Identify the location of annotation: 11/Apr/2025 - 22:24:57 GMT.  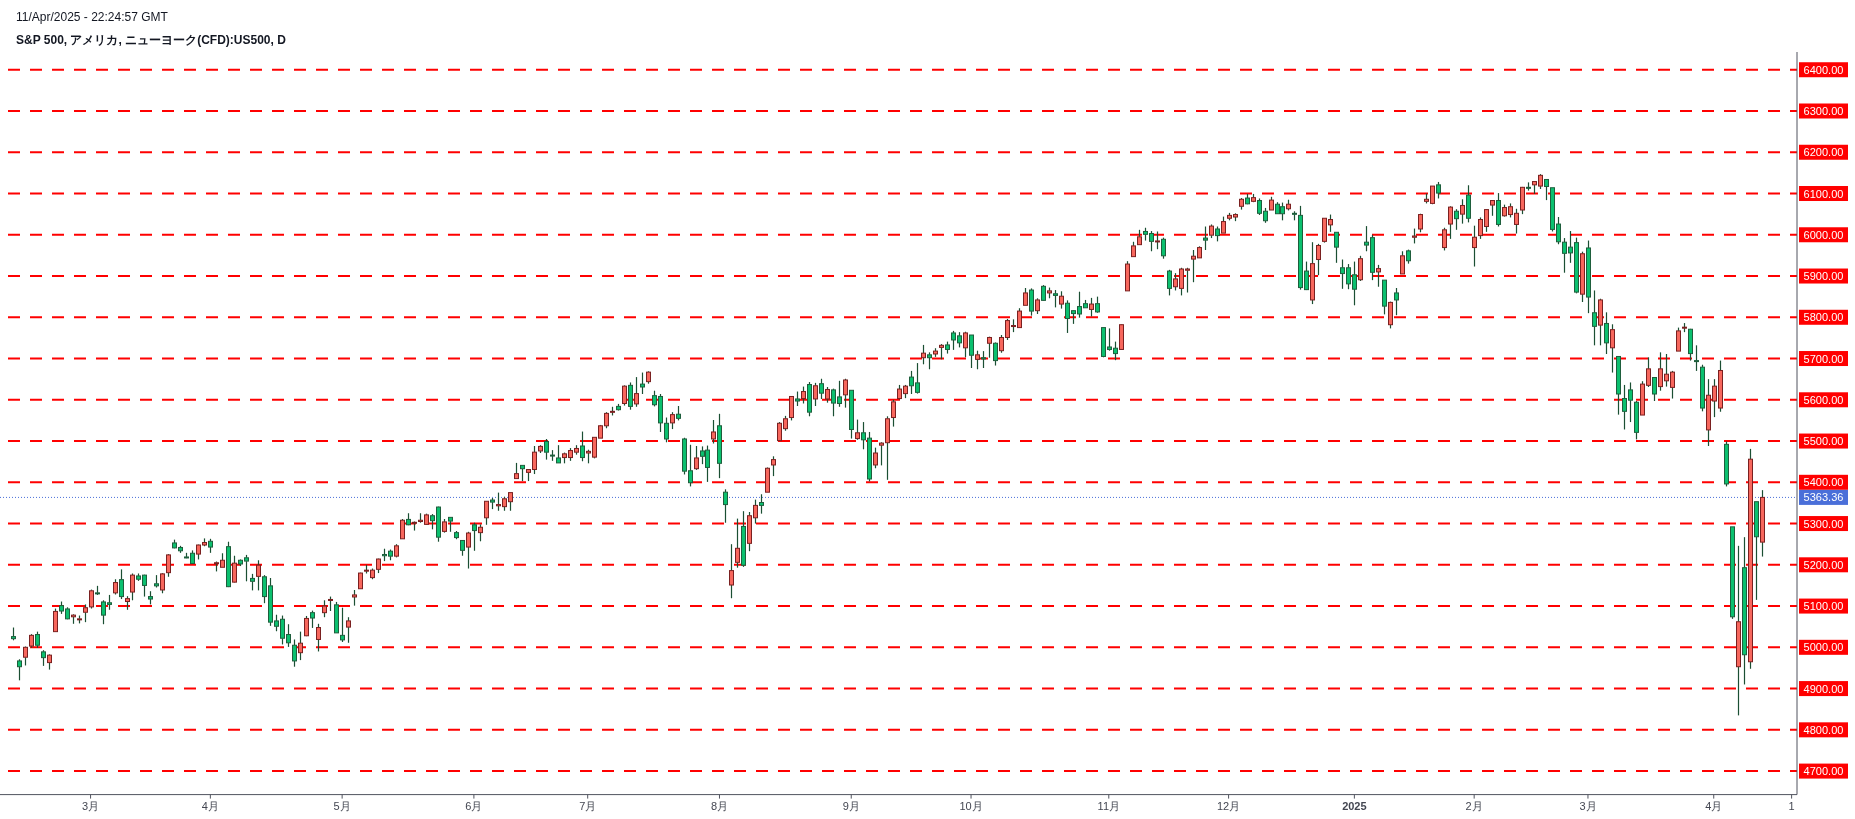
(92, 17).